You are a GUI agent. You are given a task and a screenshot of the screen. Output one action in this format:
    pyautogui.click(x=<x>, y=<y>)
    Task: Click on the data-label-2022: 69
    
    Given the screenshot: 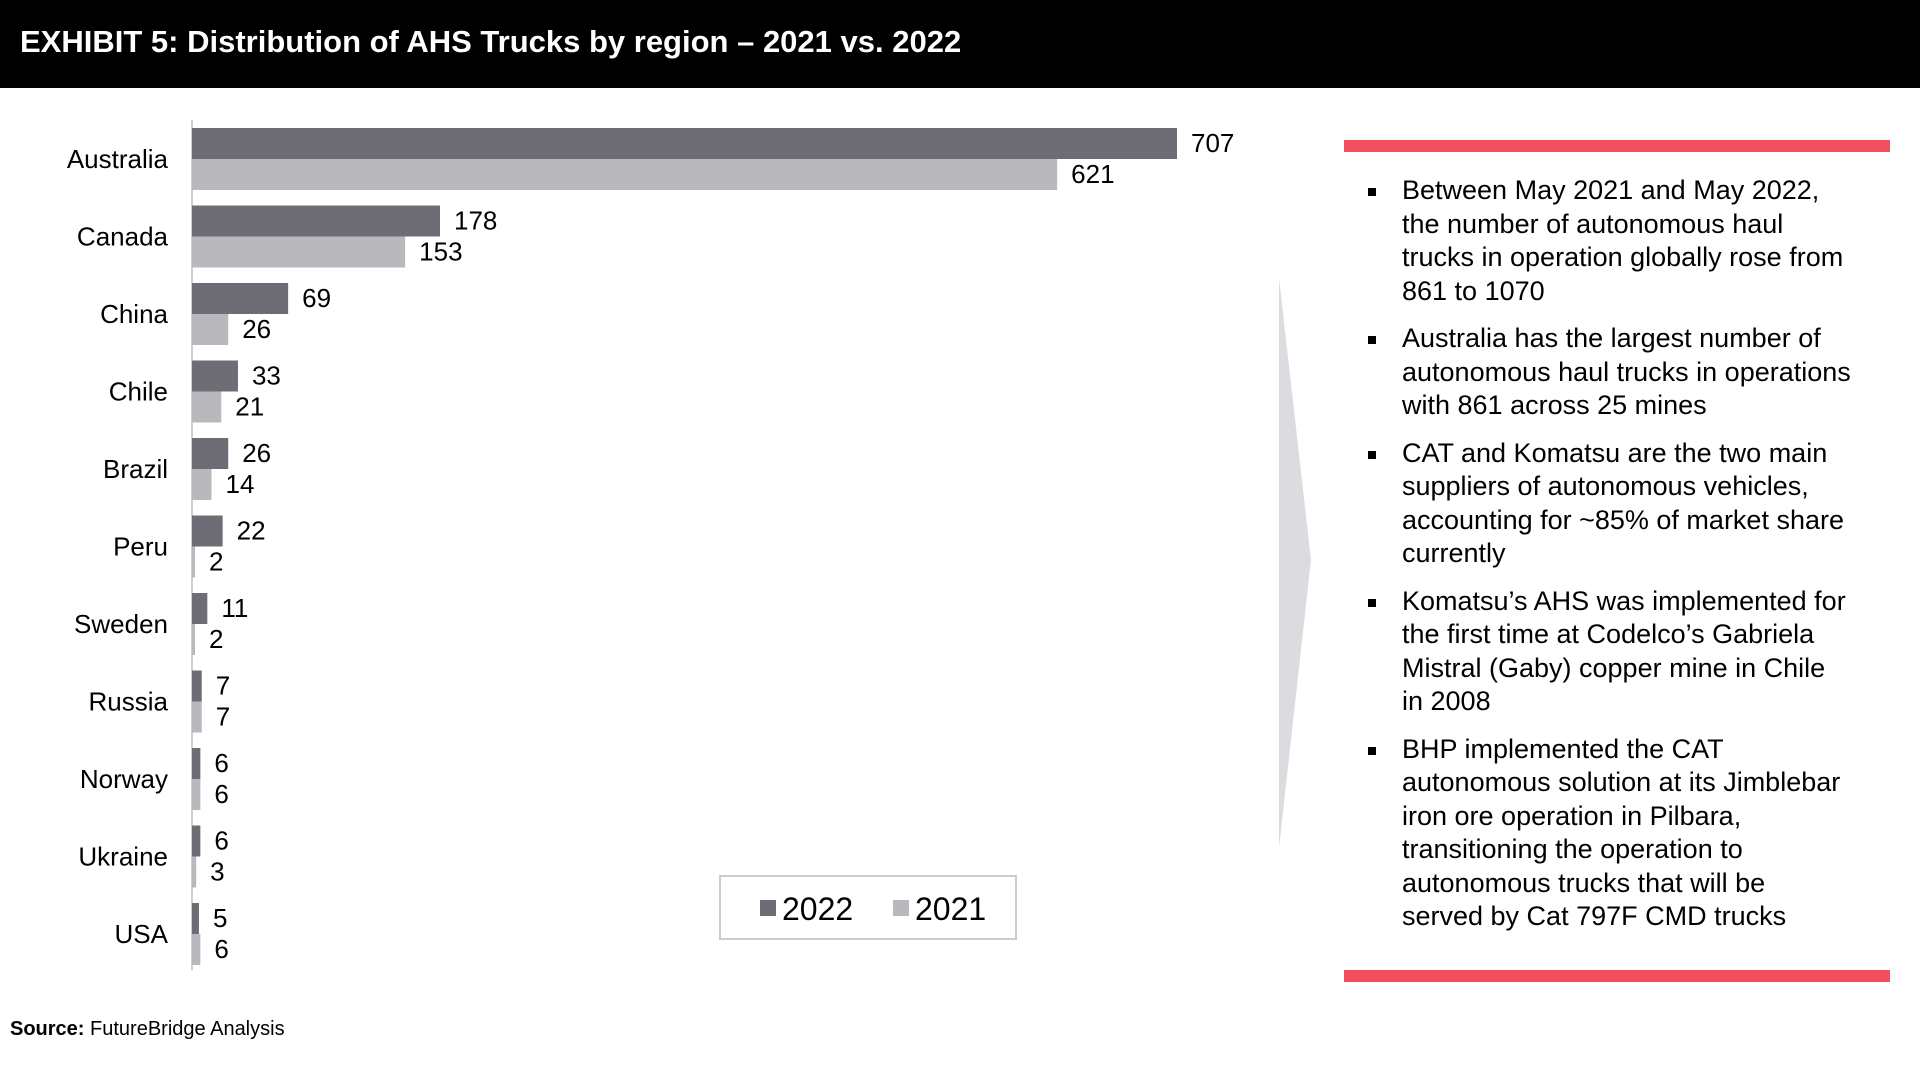 What is the action you would take?
    pyautogui.click(x=316, y=298)
    